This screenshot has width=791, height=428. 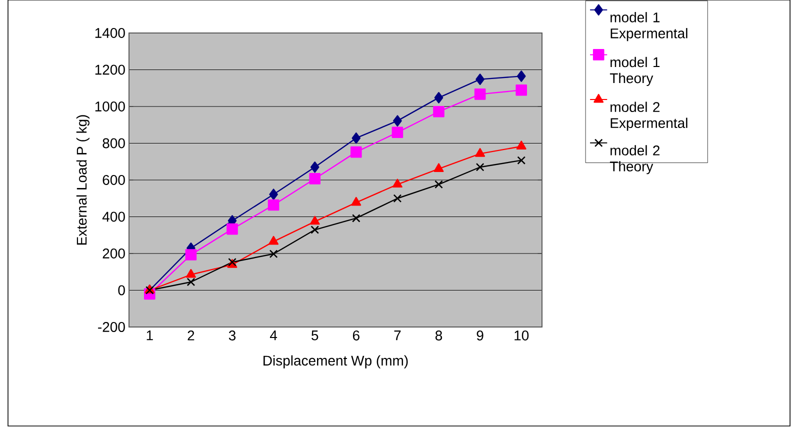 I want to click on y-tick-label: 1000, so click(x=110, y=107).